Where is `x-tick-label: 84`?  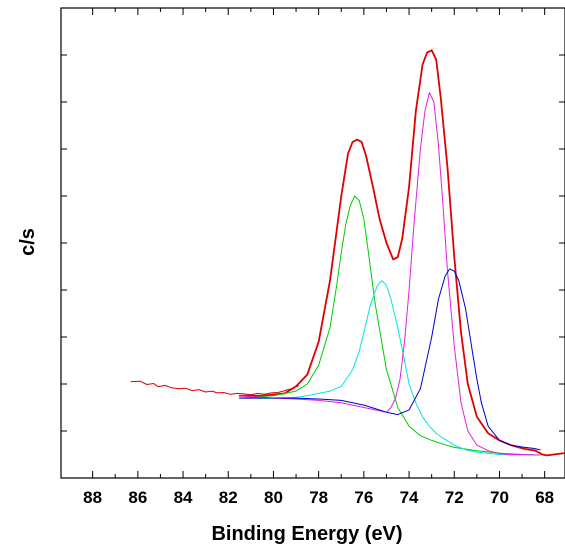
x-tick-label: 84 is located at coordinates (183, 497).